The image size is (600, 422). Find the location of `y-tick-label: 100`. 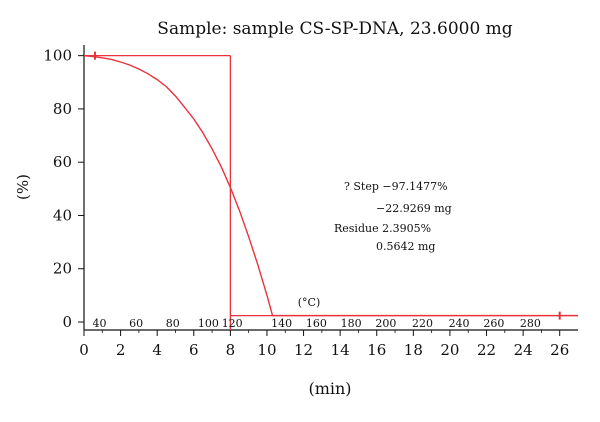

y-tick-label: 100 is located at coordinates (57, 56).